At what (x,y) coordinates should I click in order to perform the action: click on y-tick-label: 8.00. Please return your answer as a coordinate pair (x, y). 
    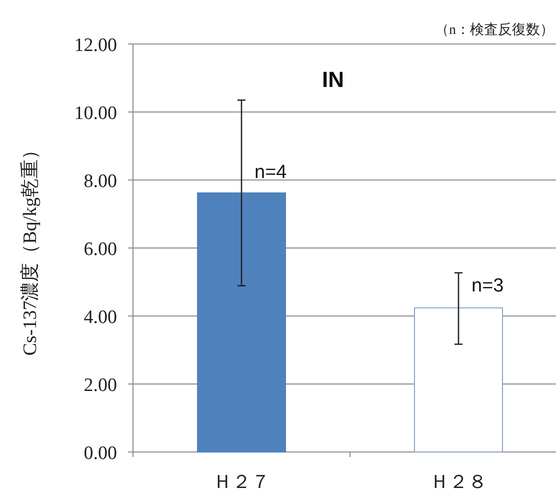
    Looking at the image, I should click on (100, 181).